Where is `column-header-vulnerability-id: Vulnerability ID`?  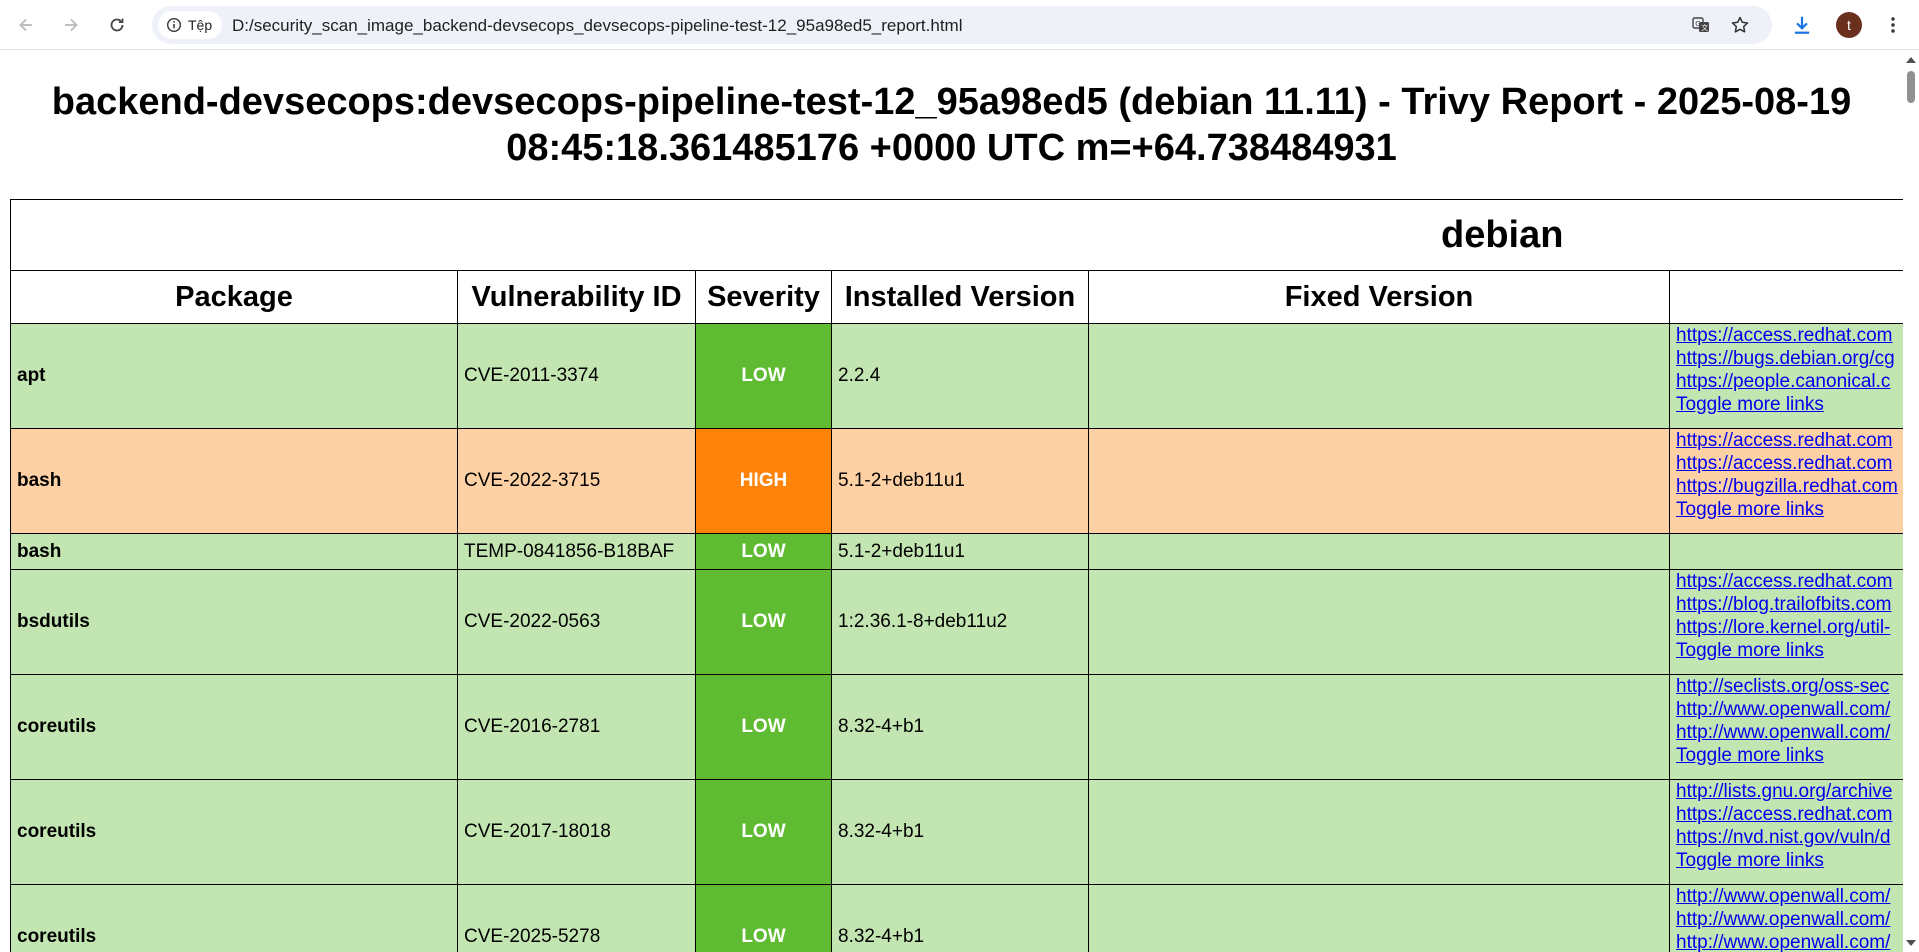
column-header-vulnerability-id: Vulnerability ID is located at coordinates (576, 297).